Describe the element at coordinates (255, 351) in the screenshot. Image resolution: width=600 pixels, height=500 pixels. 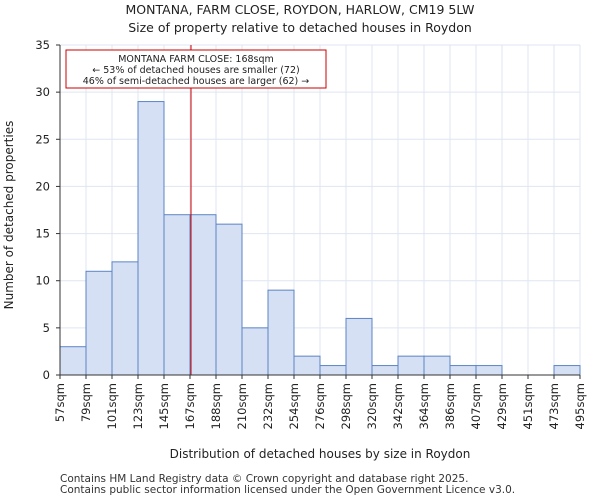
I see `bar-210sqm` at that location.